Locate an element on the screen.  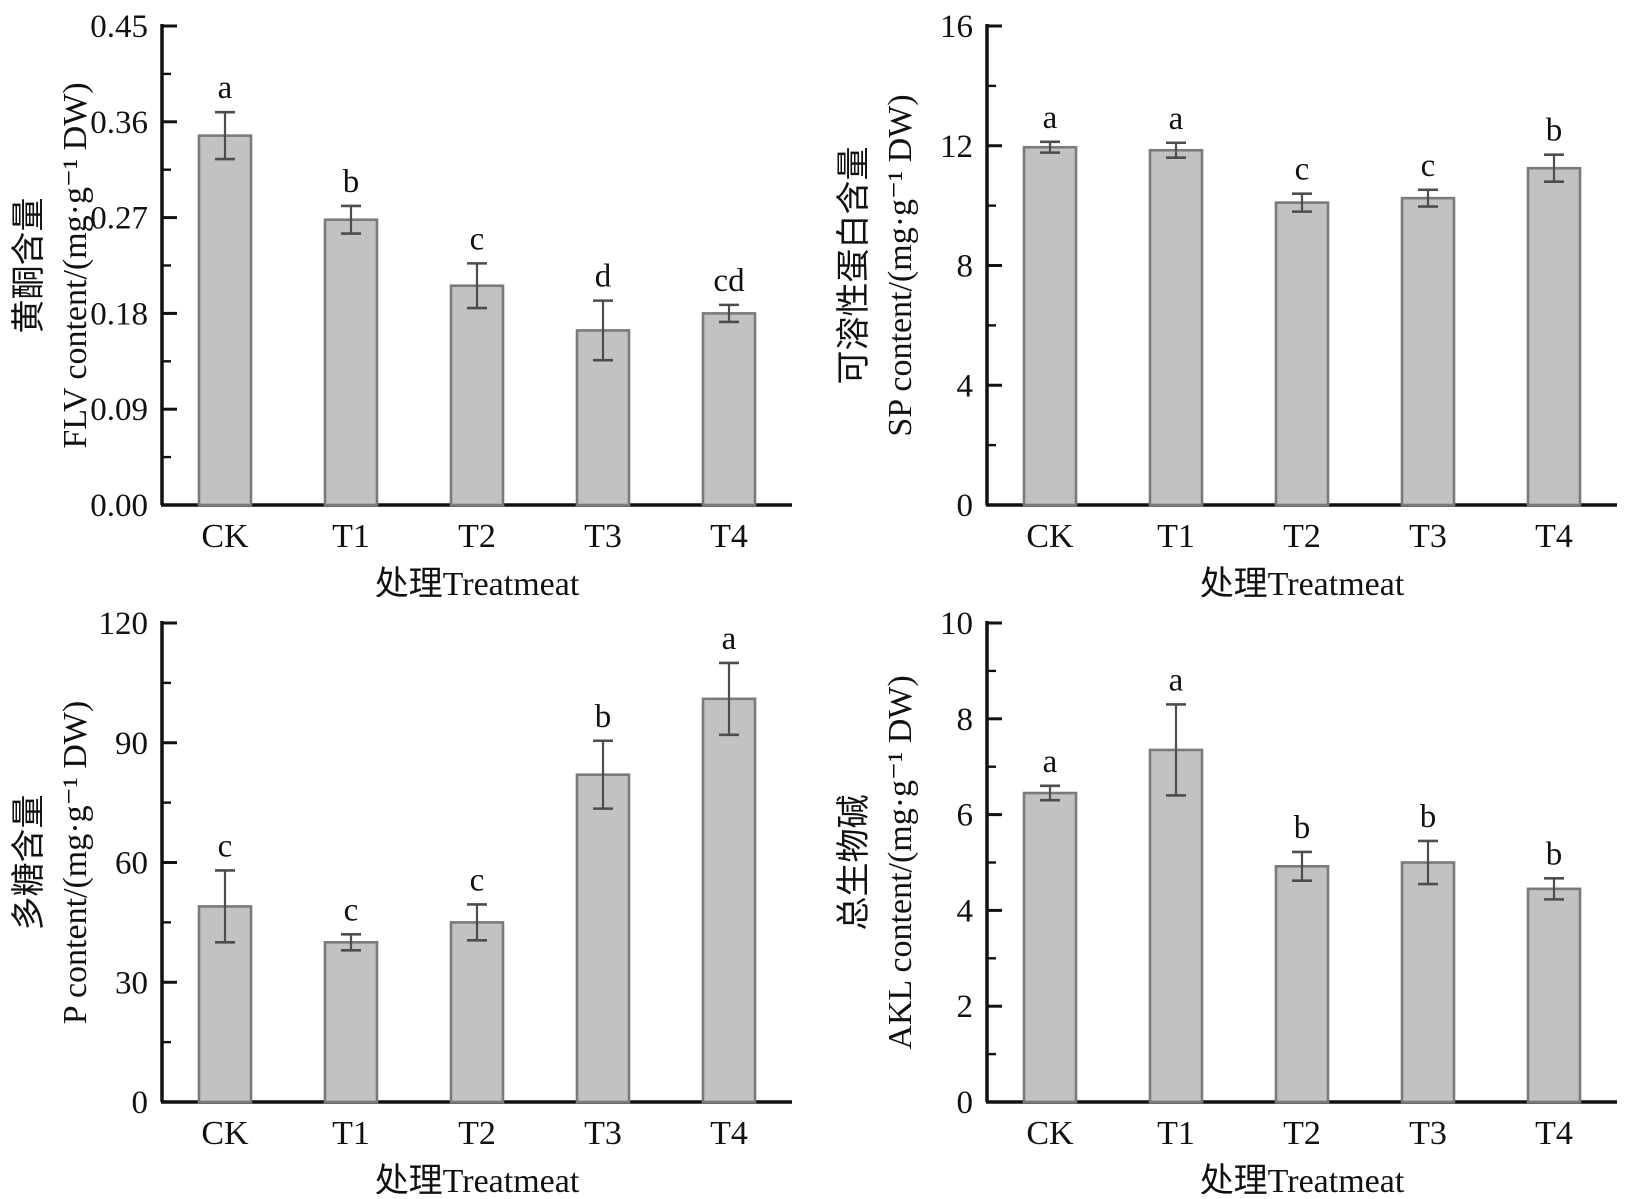
y-tick-label: 90 is located at coordinates (131, 744).